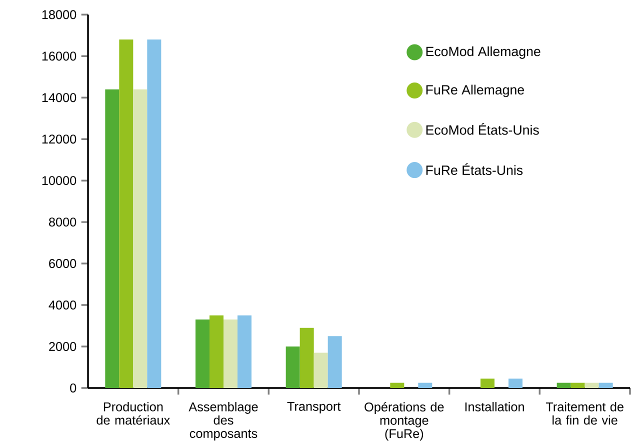  Describe the element at coordinates (62, 346) in the screenshot. I see `y-tick-label: 2000` at that location.